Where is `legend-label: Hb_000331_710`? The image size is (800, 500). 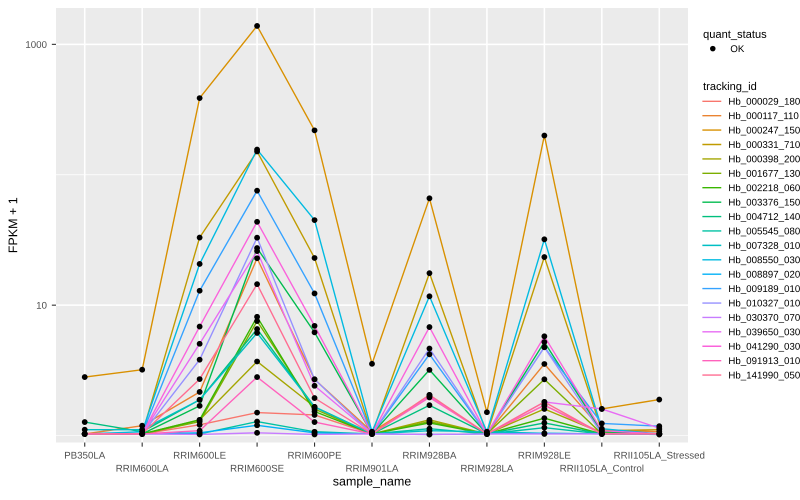 legend-label: Hb_000331_710 is located at coordinates (764, 145).